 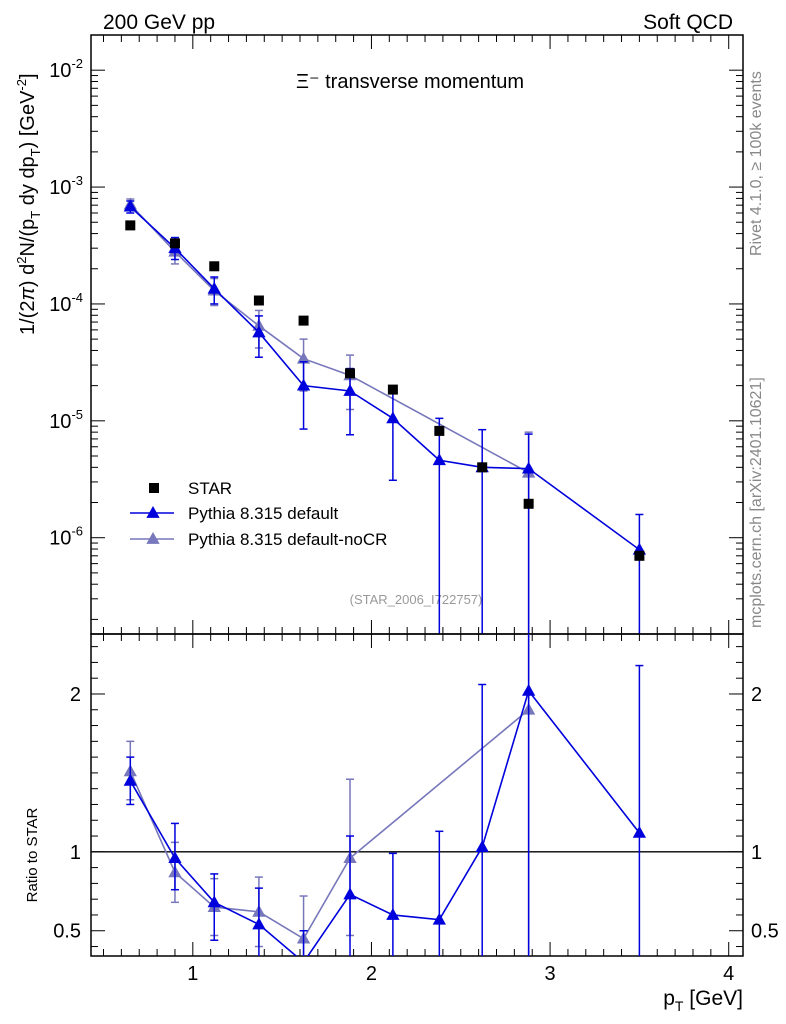 What do you see at coordinates (32, 854) in the screenshot?
I see `ratio-ylabel: Ratio to STAR` at bounding box center [32, 854].